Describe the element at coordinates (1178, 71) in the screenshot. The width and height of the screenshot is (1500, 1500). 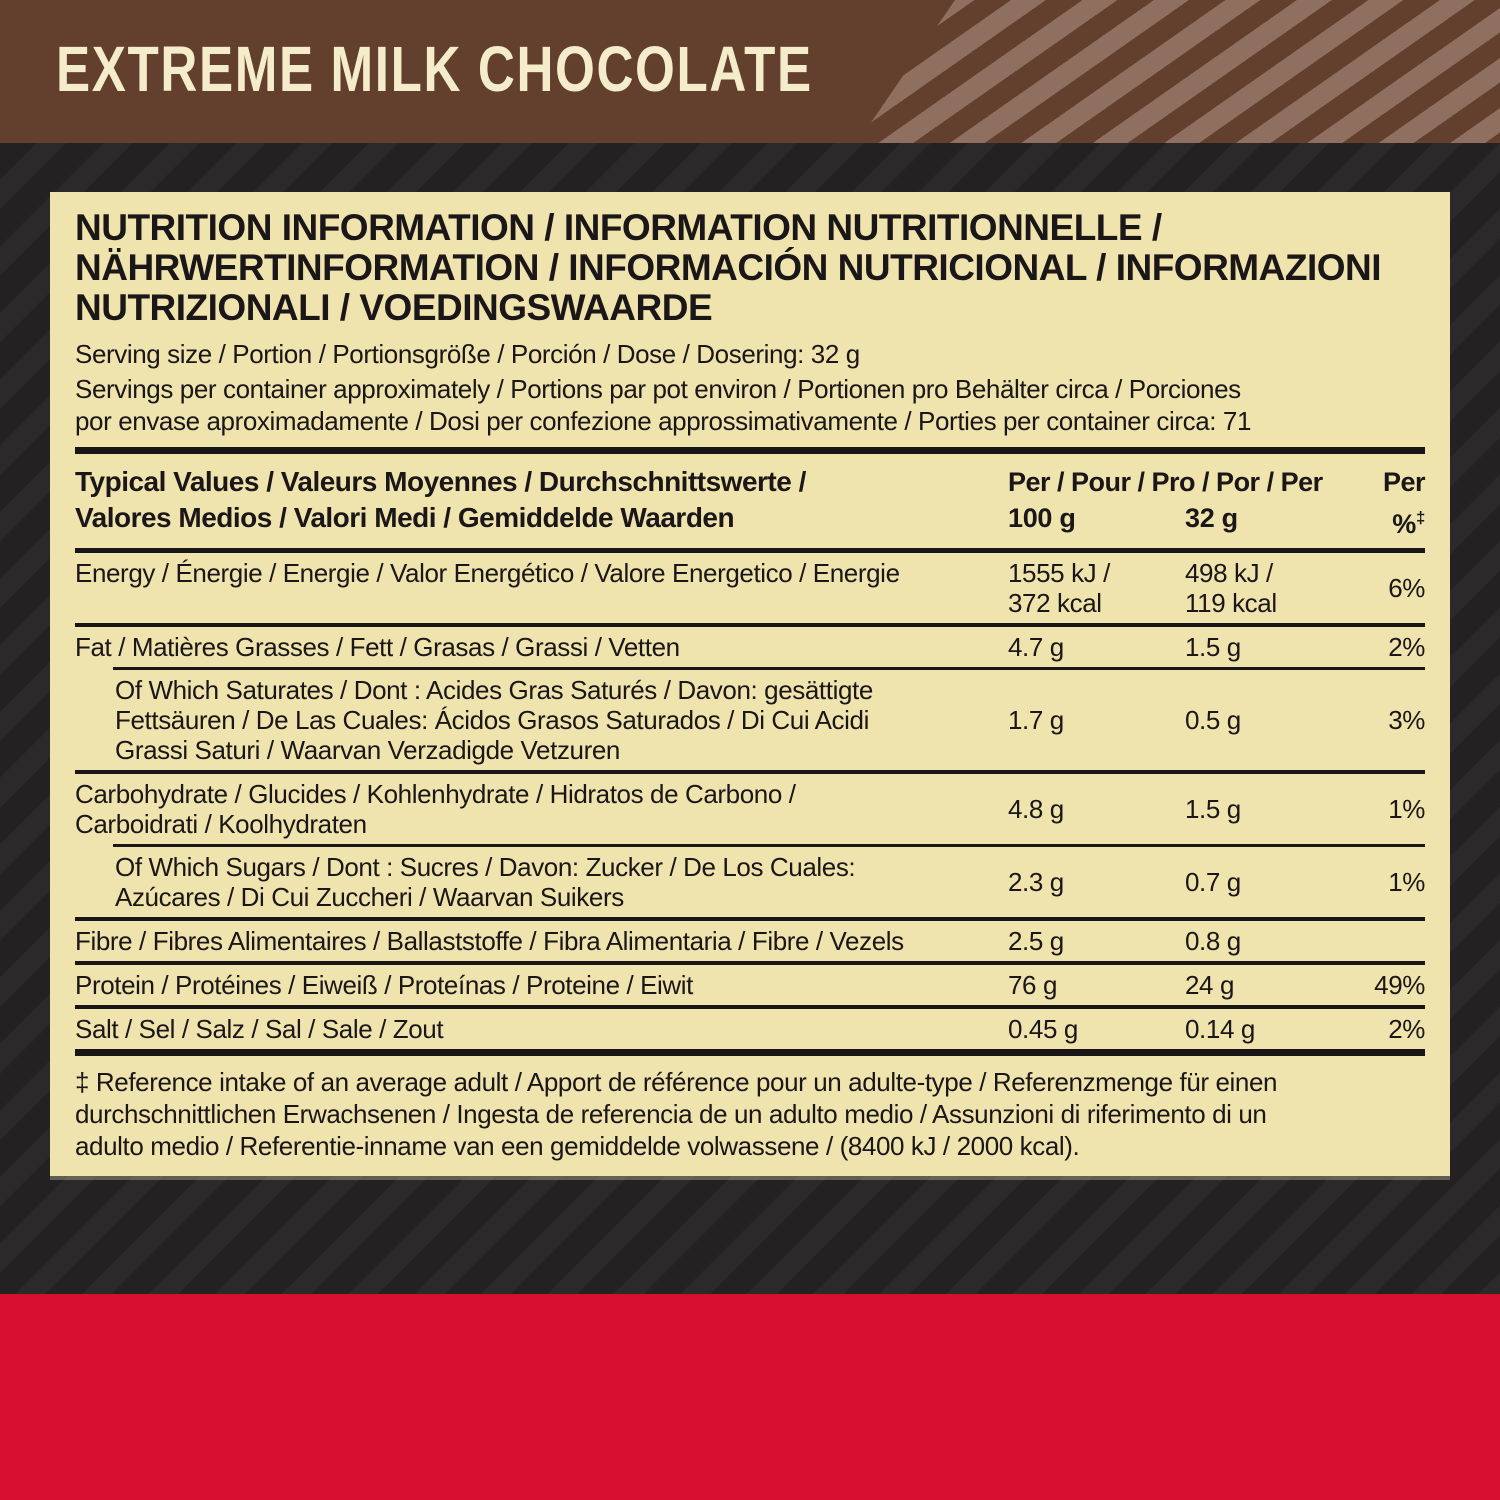
I see `banner-diagonal-stripes-decoration` at that location.